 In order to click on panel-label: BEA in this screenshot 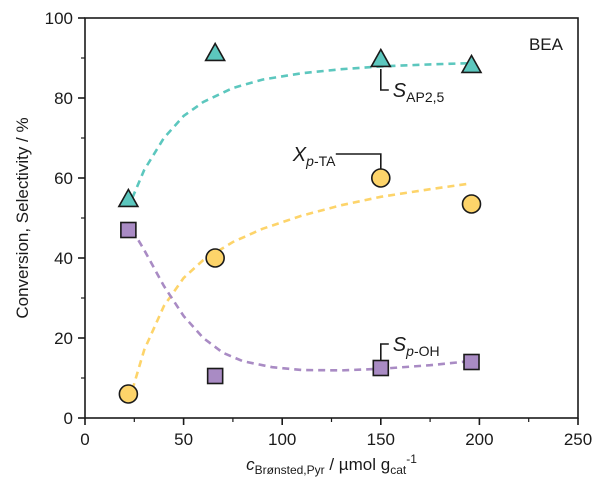, I will do `click(546, 44)`.